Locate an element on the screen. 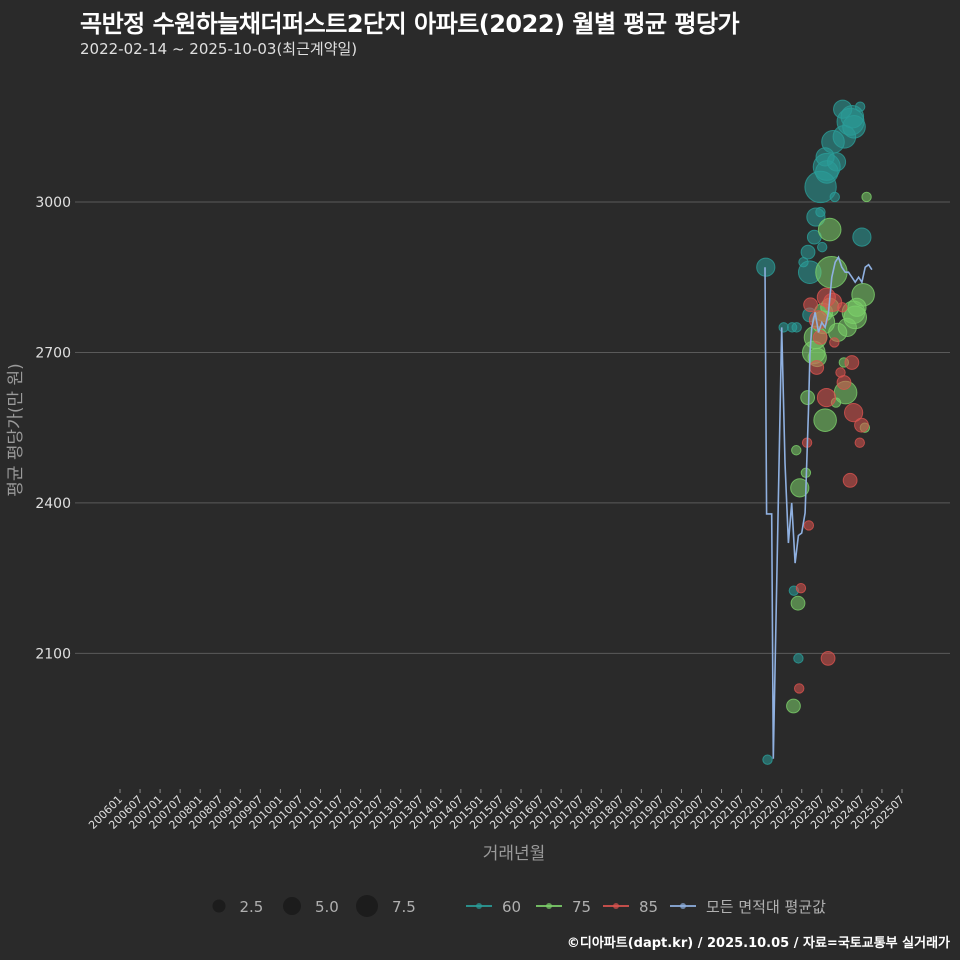 This screenshot has height=960, width=960. y-axis-title: 평균 평당가(만 원) is located at coordinates (16, 430).